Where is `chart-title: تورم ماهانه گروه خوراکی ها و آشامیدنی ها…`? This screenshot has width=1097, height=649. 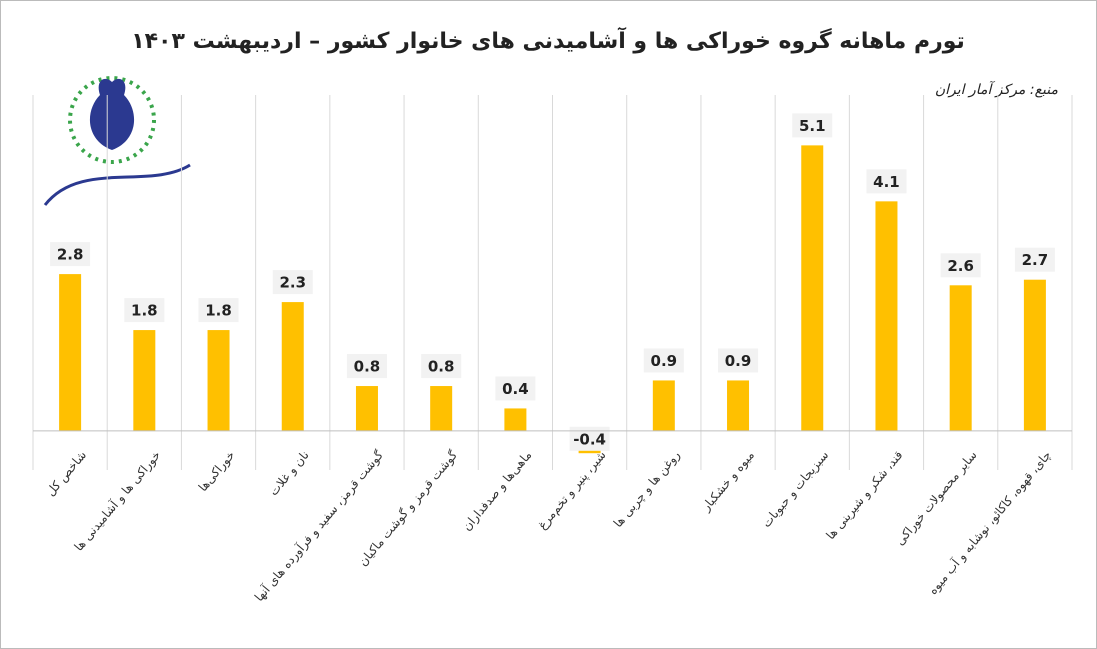
chart-title: تورم ماهانه گروه خوراکی ها و آشامیدنی ها… is located at coordinates (548, 40).